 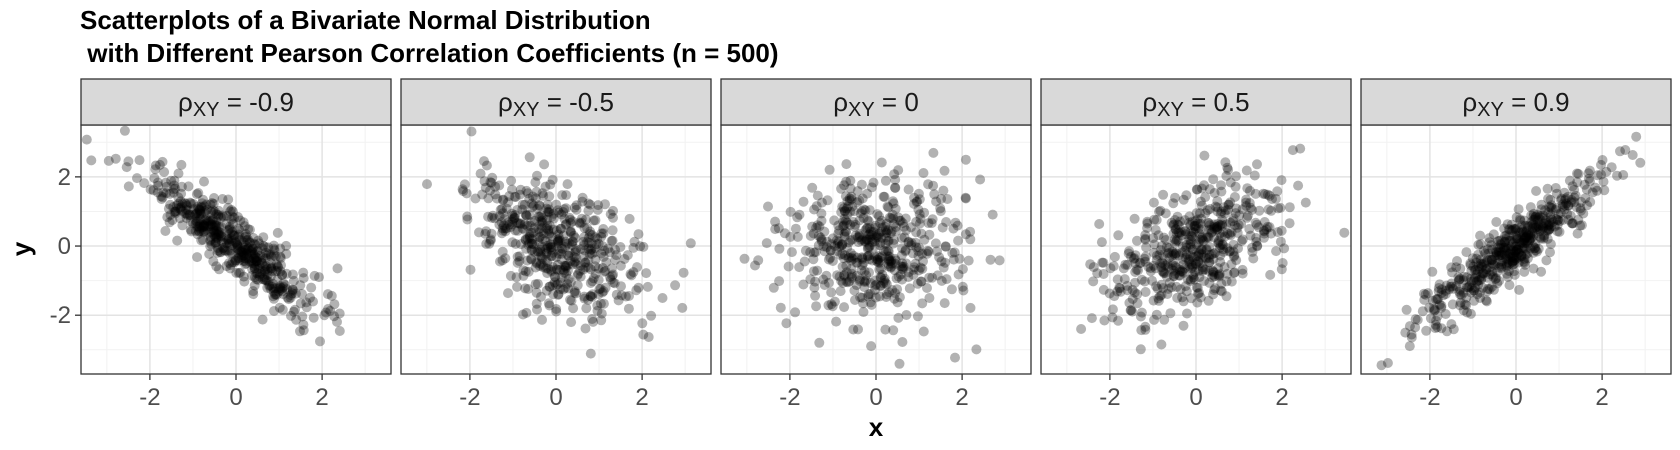 I want to click on facet-strip, so click(x=556, y=102).